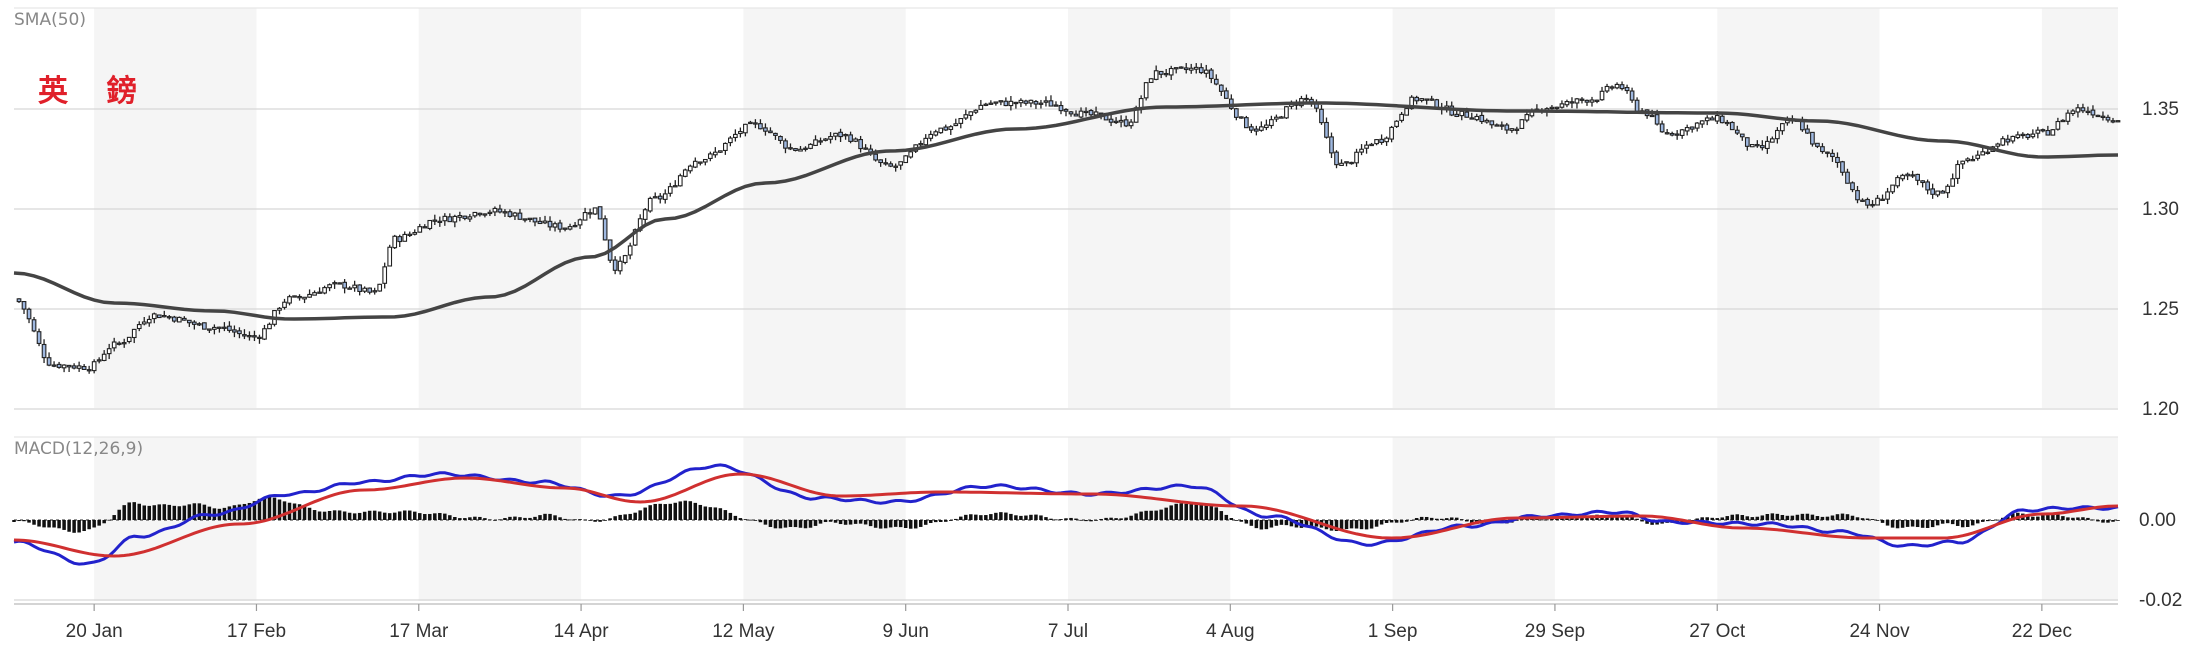 This screenshot has height=651, width=2187. Describe the element at coordinates (175, 208) in the screenshot. I see `price-band` at that location.